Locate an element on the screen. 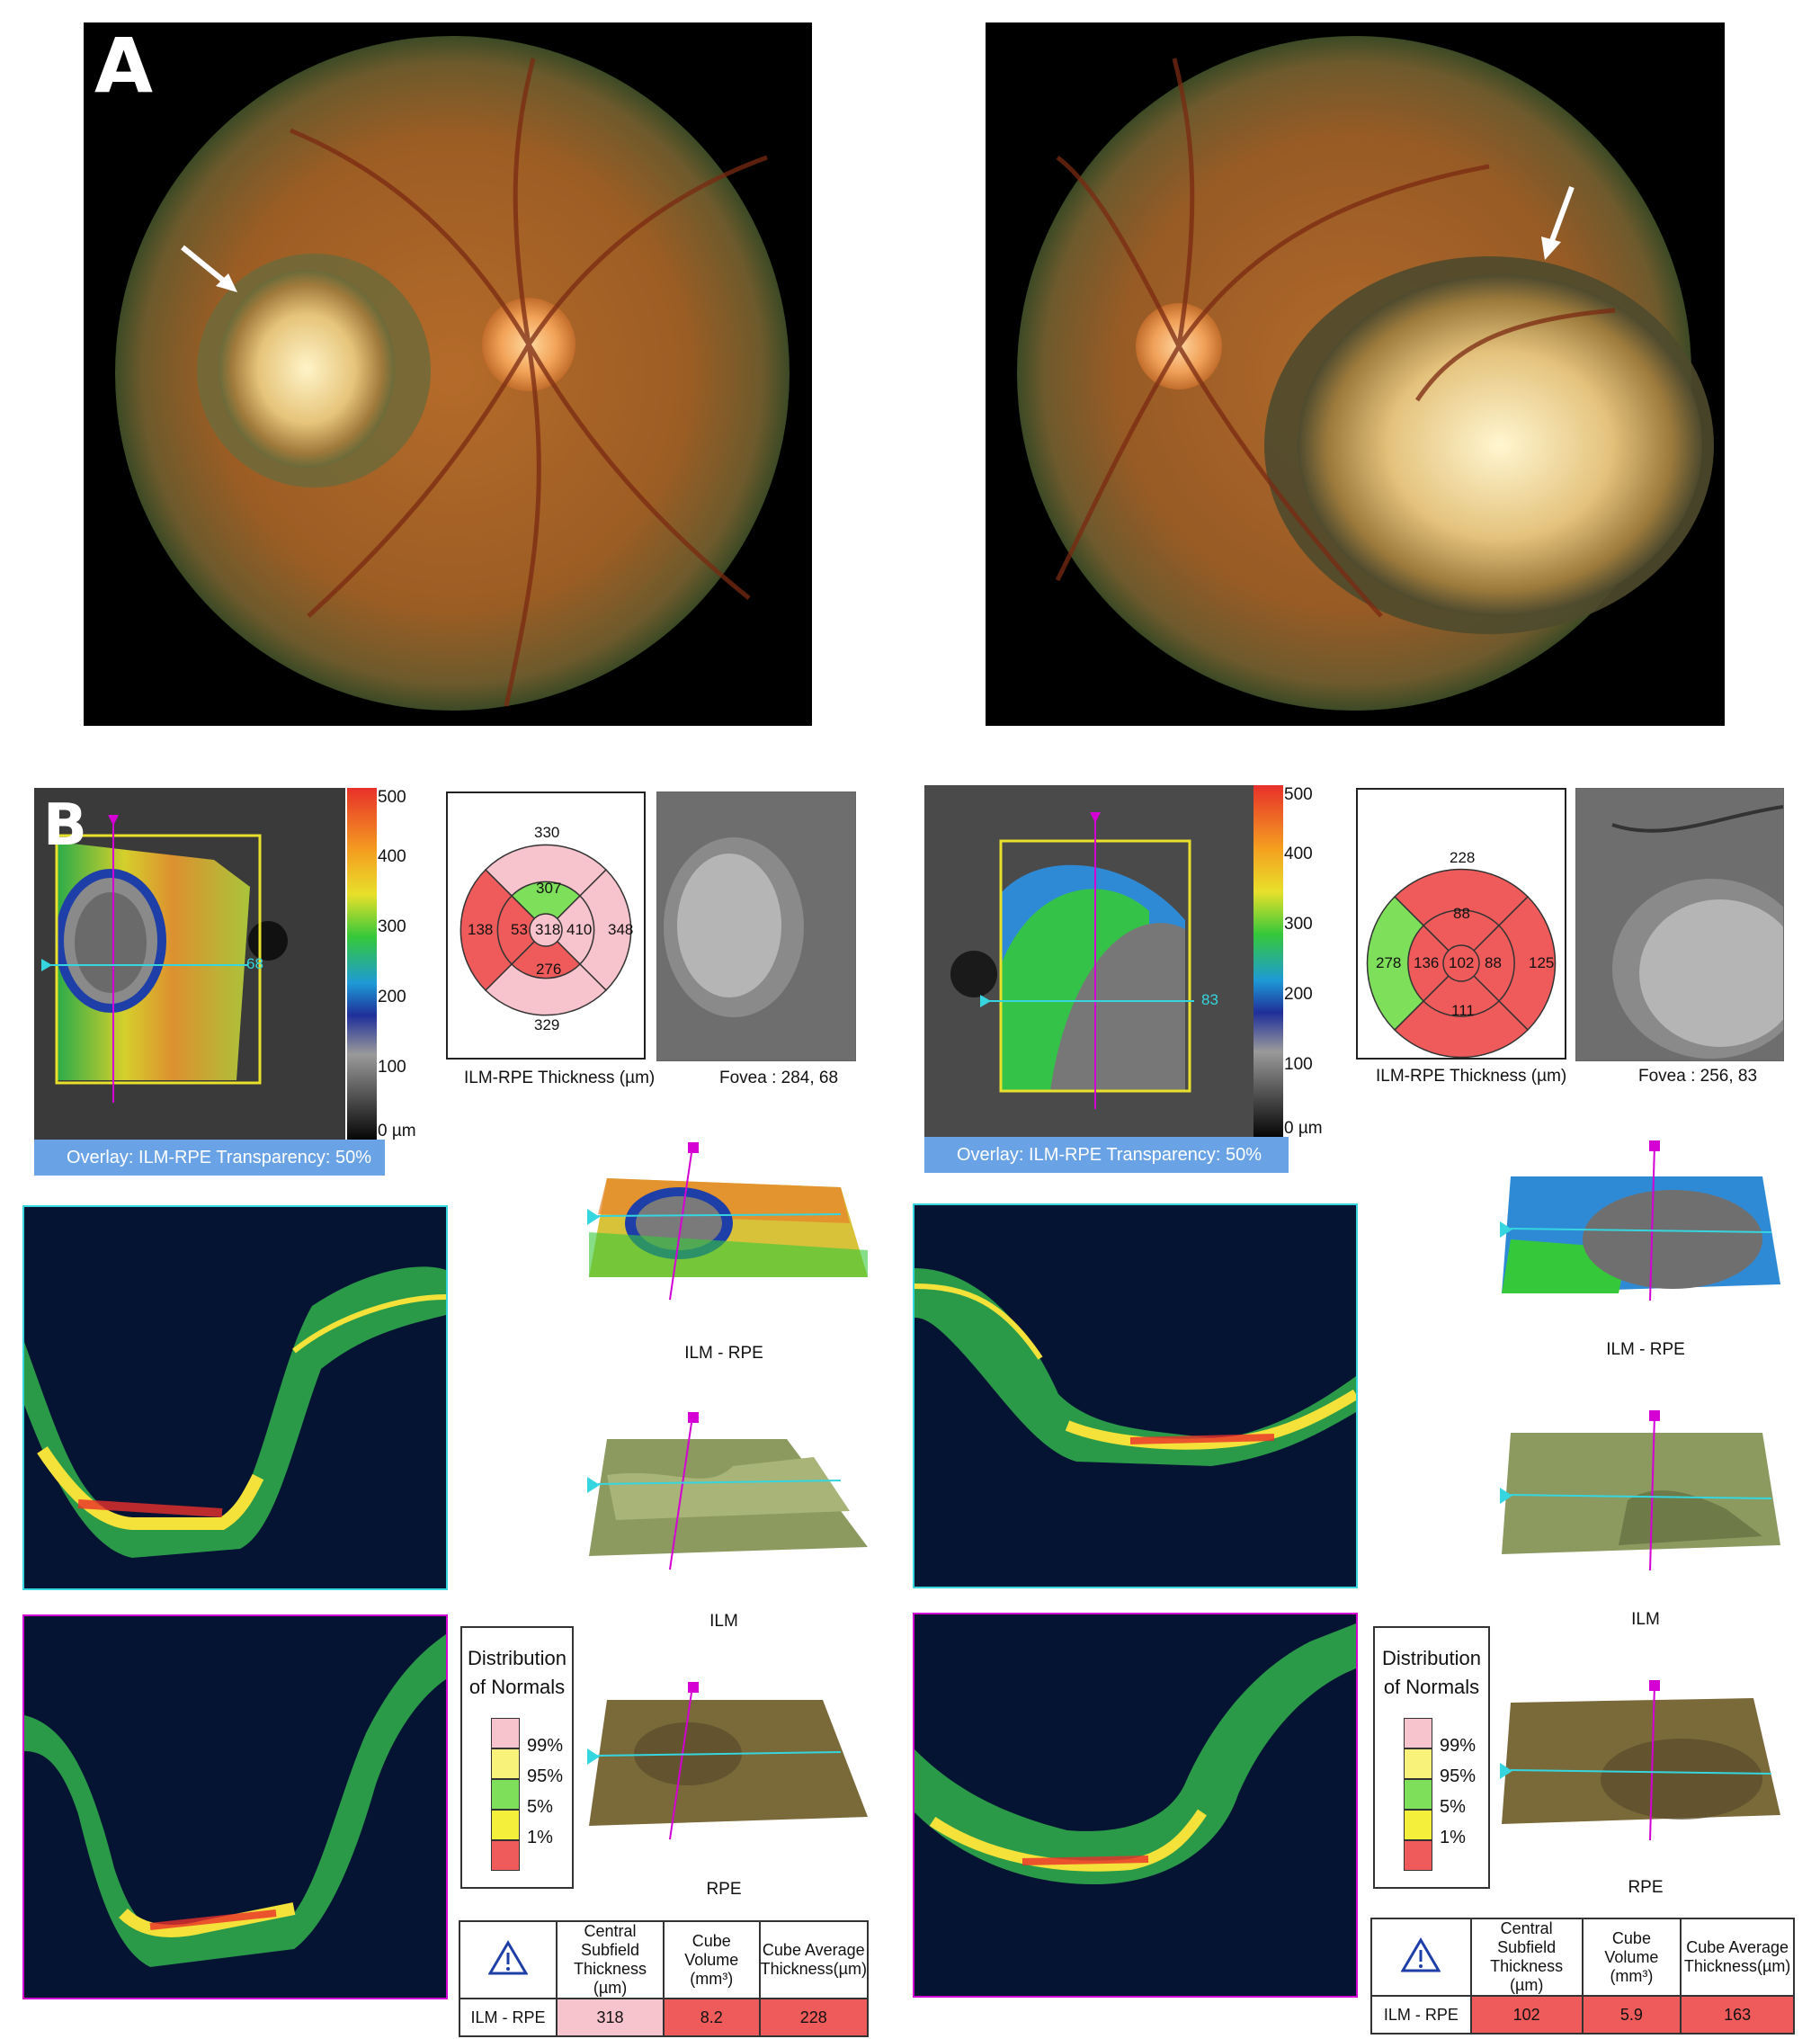 This screenshot has width=1820, height=2039. scale-tick-300-left: 300 is located at coordinates (392, 927).